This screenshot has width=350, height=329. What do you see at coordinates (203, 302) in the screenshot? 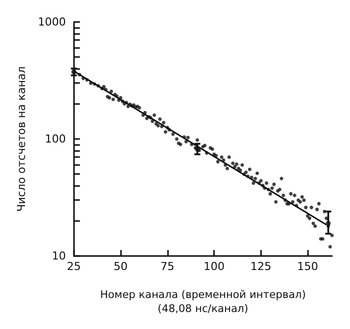
I see `x-axis-title: Номер канала (временной интервал) (48,08 нс/канал)` at bounding box center [203, 302].